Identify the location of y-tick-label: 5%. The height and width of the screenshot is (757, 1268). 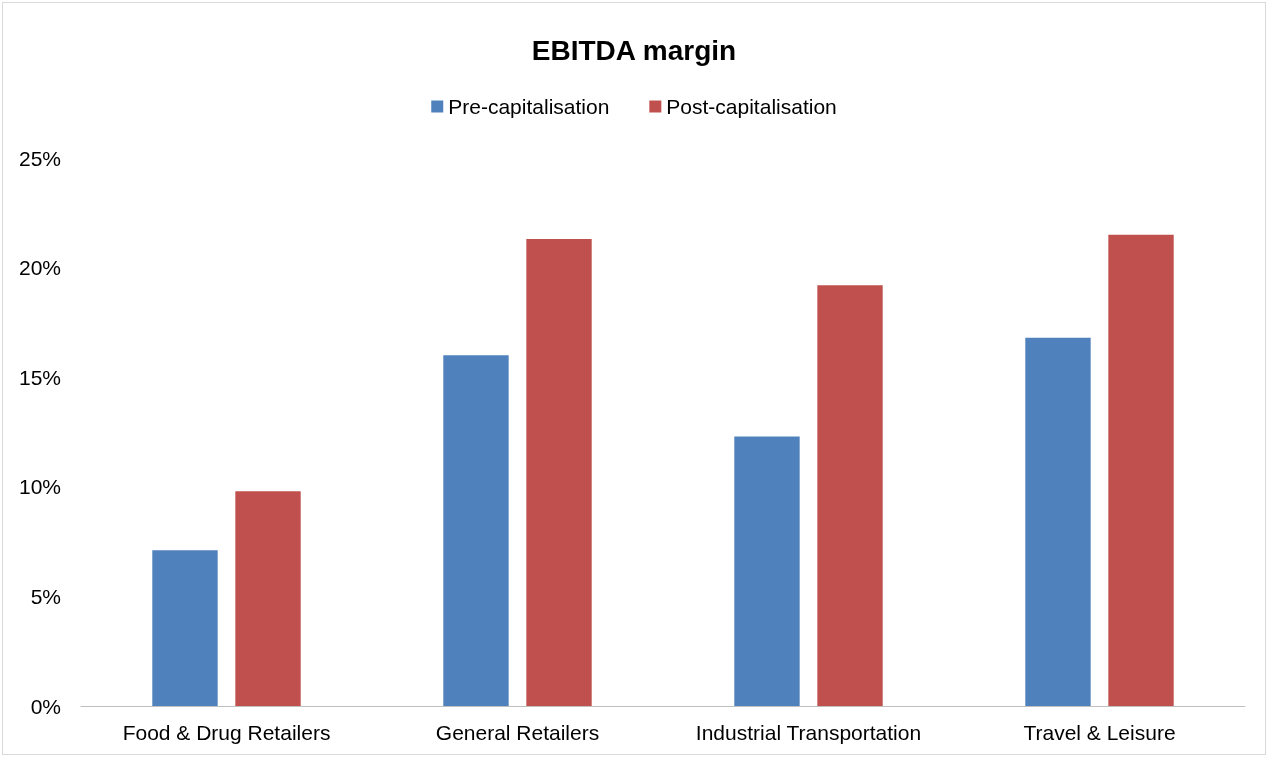
(45, 596).